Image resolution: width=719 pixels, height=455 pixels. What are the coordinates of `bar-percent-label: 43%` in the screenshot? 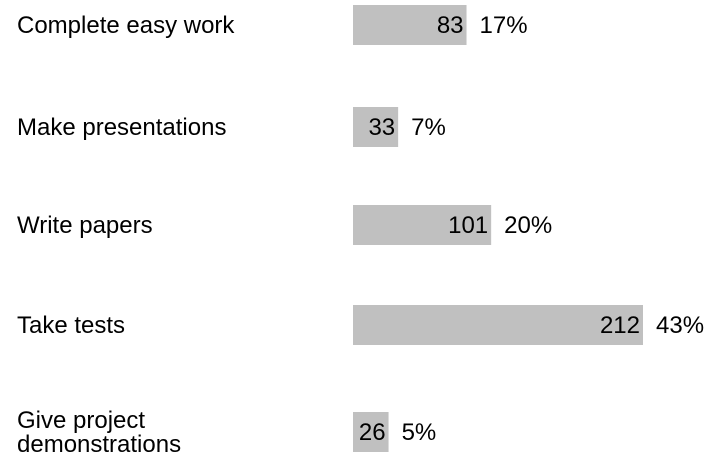 It's located at (680, 325).